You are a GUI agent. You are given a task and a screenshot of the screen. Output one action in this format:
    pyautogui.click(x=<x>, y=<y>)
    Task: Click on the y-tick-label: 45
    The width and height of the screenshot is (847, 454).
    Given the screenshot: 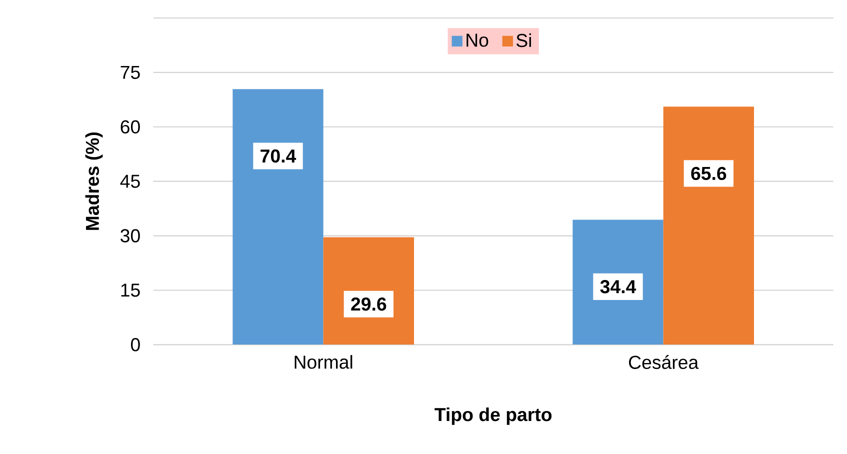 What is the action you would take?
    pyautogui.click(x=130, y=181)
    